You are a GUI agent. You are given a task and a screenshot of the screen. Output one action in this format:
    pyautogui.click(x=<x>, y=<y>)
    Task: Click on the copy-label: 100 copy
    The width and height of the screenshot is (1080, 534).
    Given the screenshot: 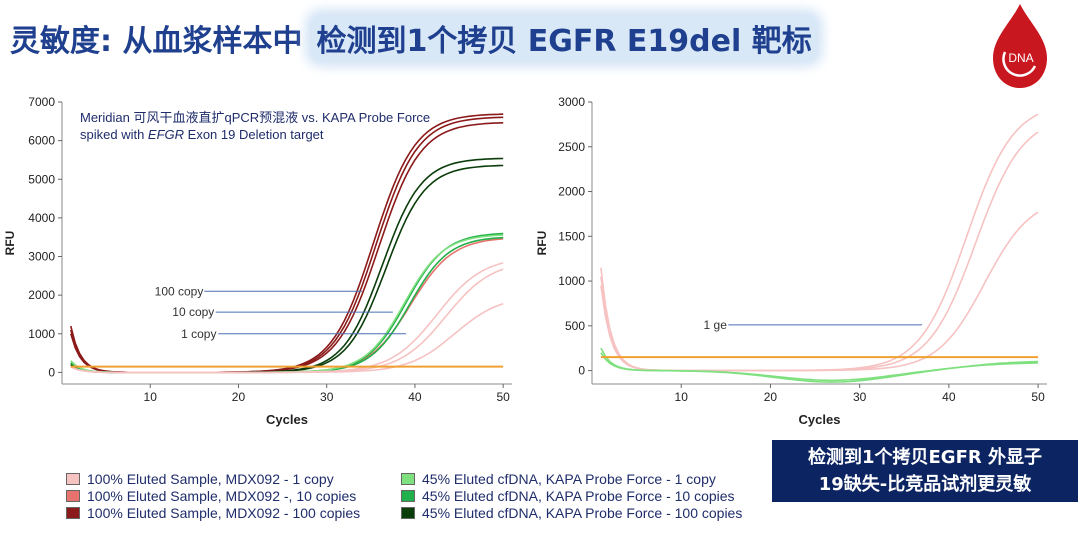 What is the action you would take?
    pyautogui.click(x=179, y=291)
    